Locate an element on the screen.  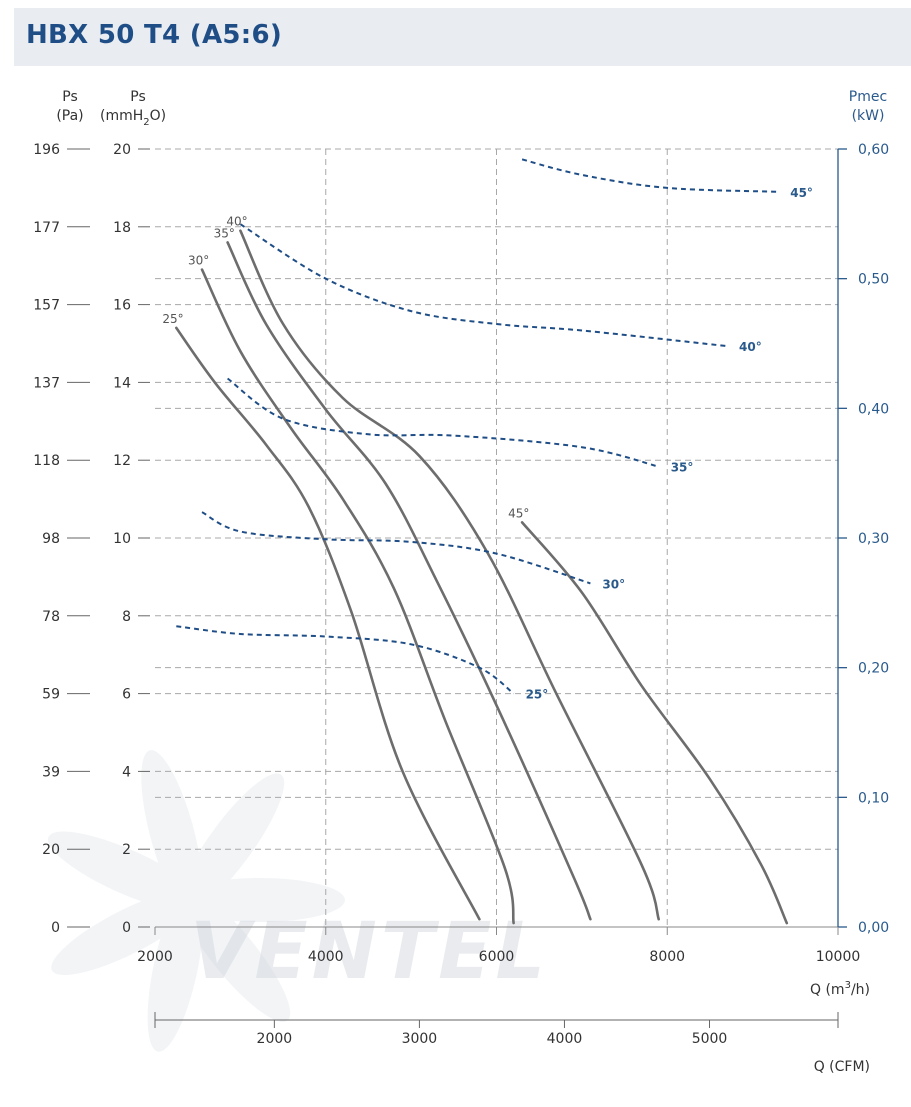
power-axis-title: Pmec is located at coordinates (868, 97).